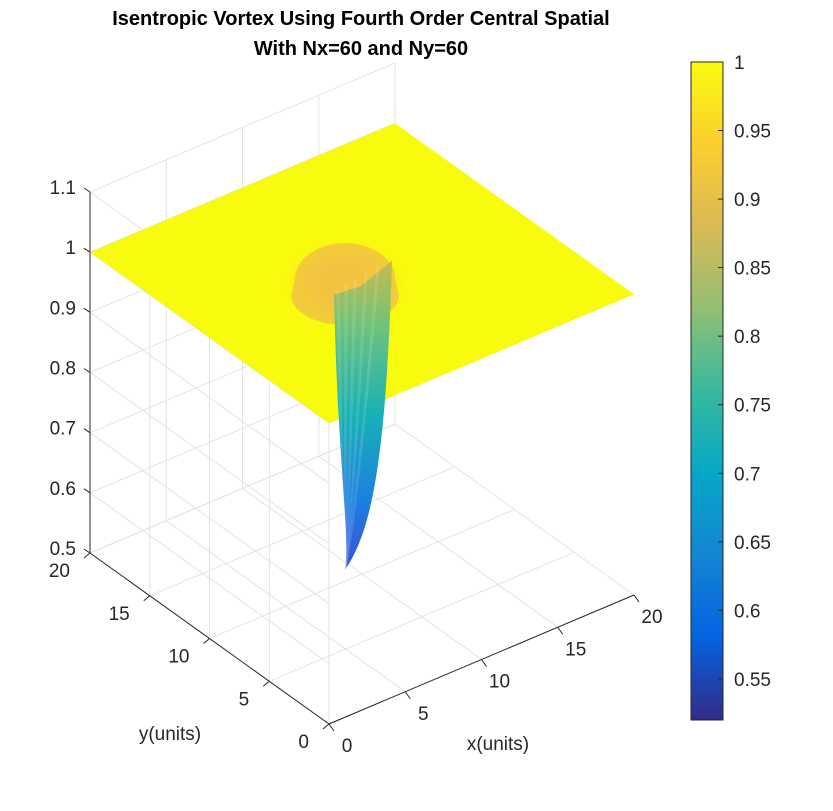  Describe the element at coordinates (303, 742) in the screenshot. I see `y-tick-label: 0` at that location.